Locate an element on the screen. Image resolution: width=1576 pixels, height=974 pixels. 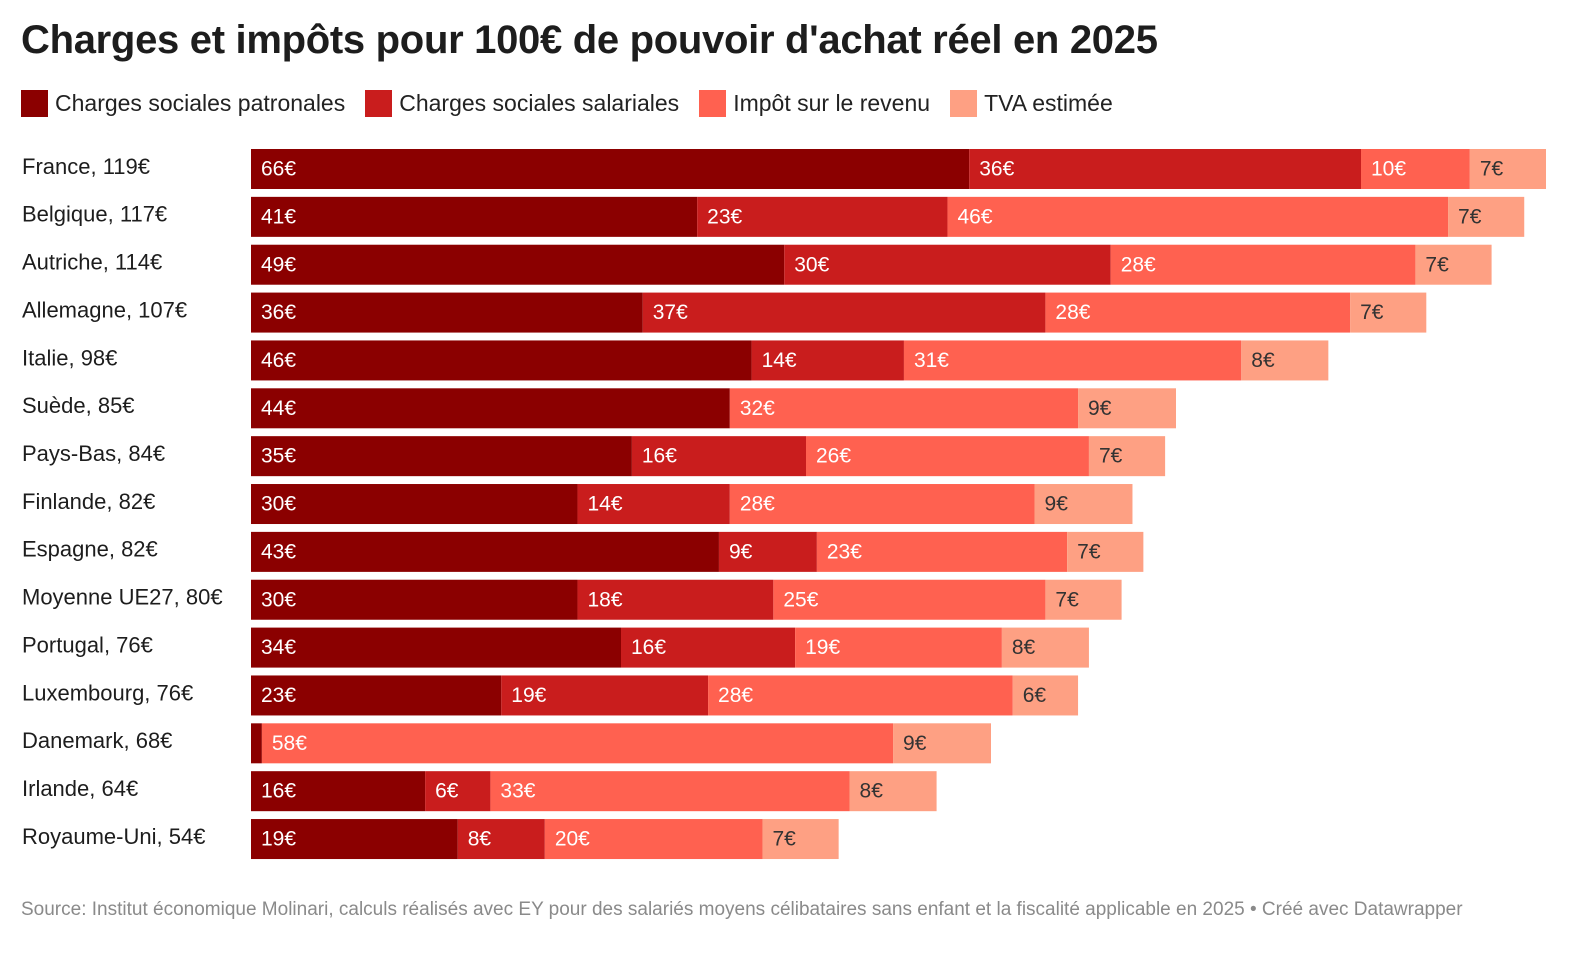
row-label-suede: Suède, 85€ is located at coordinates (78, 405).